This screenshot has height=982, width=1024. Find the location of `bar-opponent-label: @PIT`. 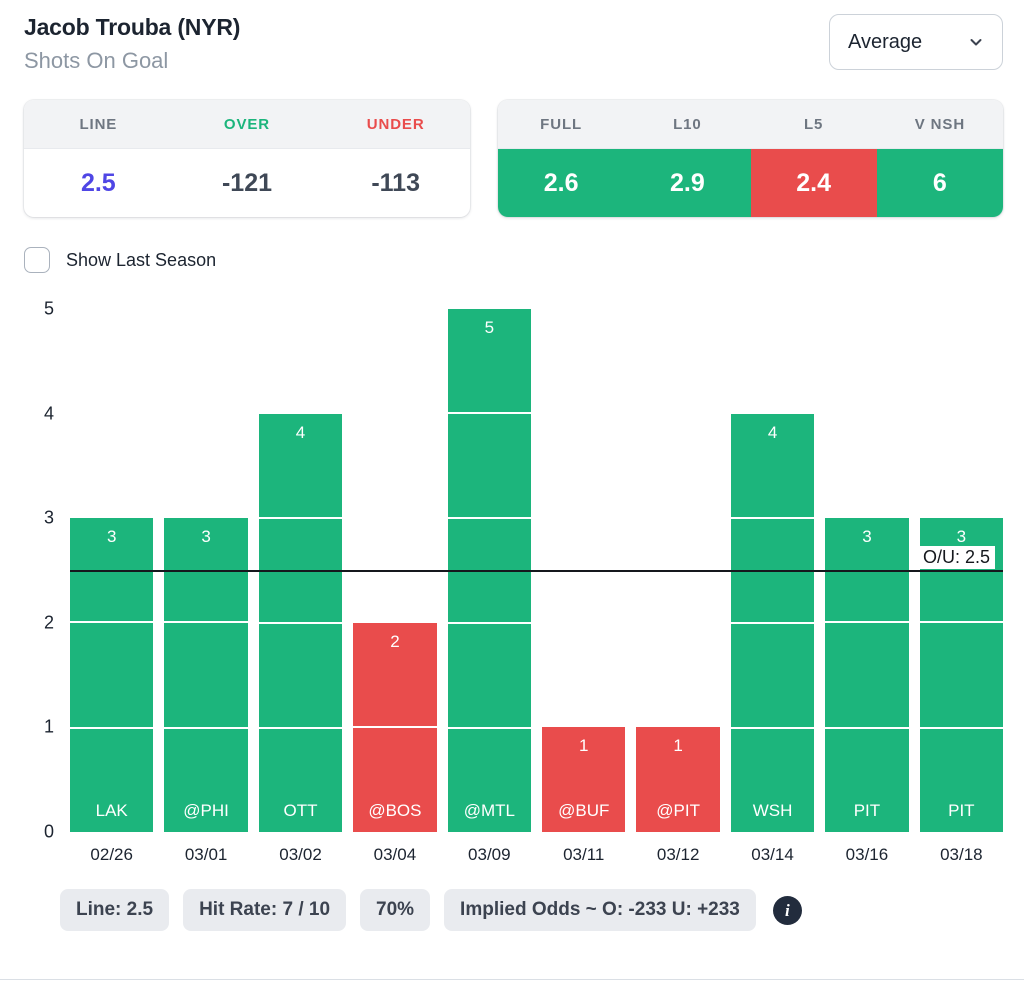

bar-opponent-label: @PIT is located at coordinates (678, 810).